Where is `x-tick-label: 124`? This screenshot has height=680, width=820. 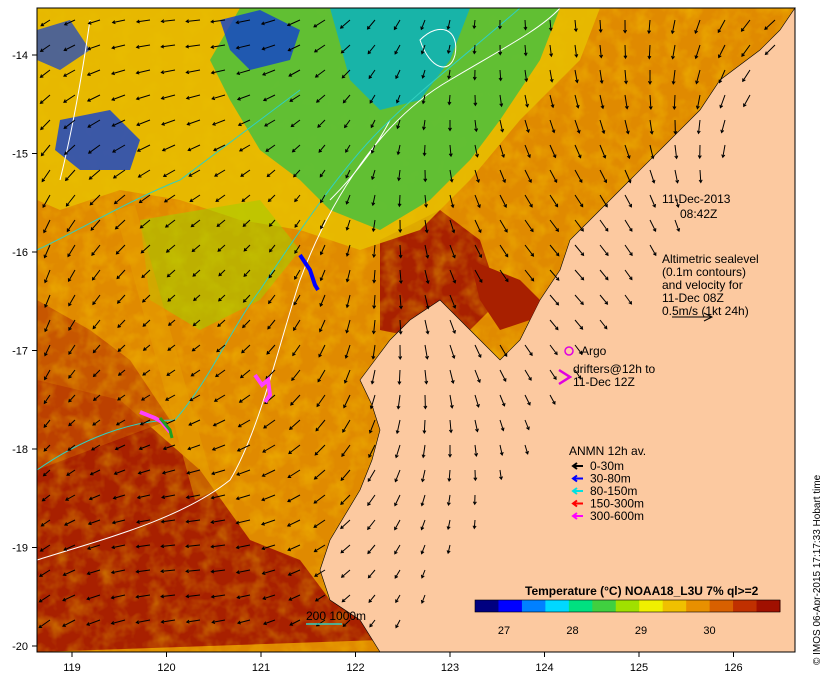 x-tick-label: 124 is located at coordinates (544, 668).